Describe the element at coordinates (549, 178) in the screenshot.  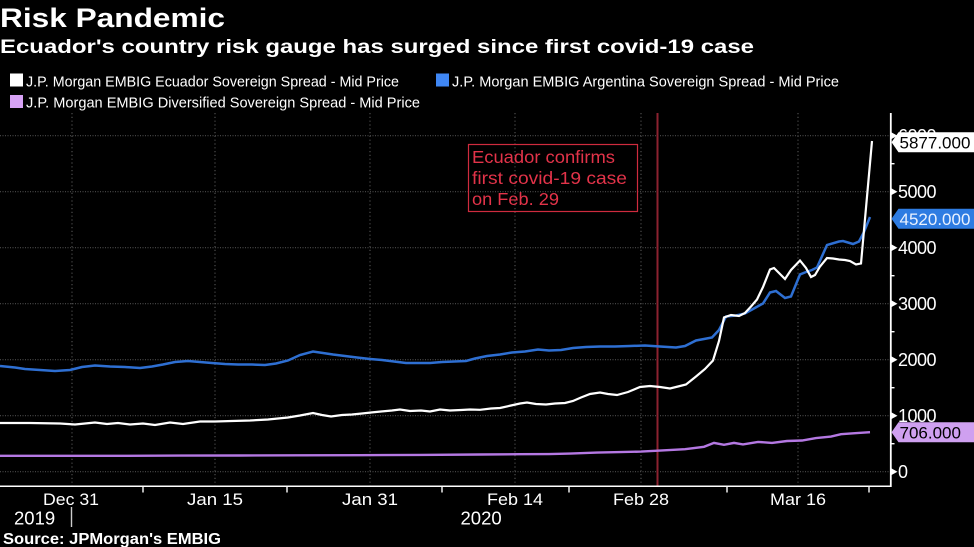
I see `svg-text: first covid-19 case` at that location.